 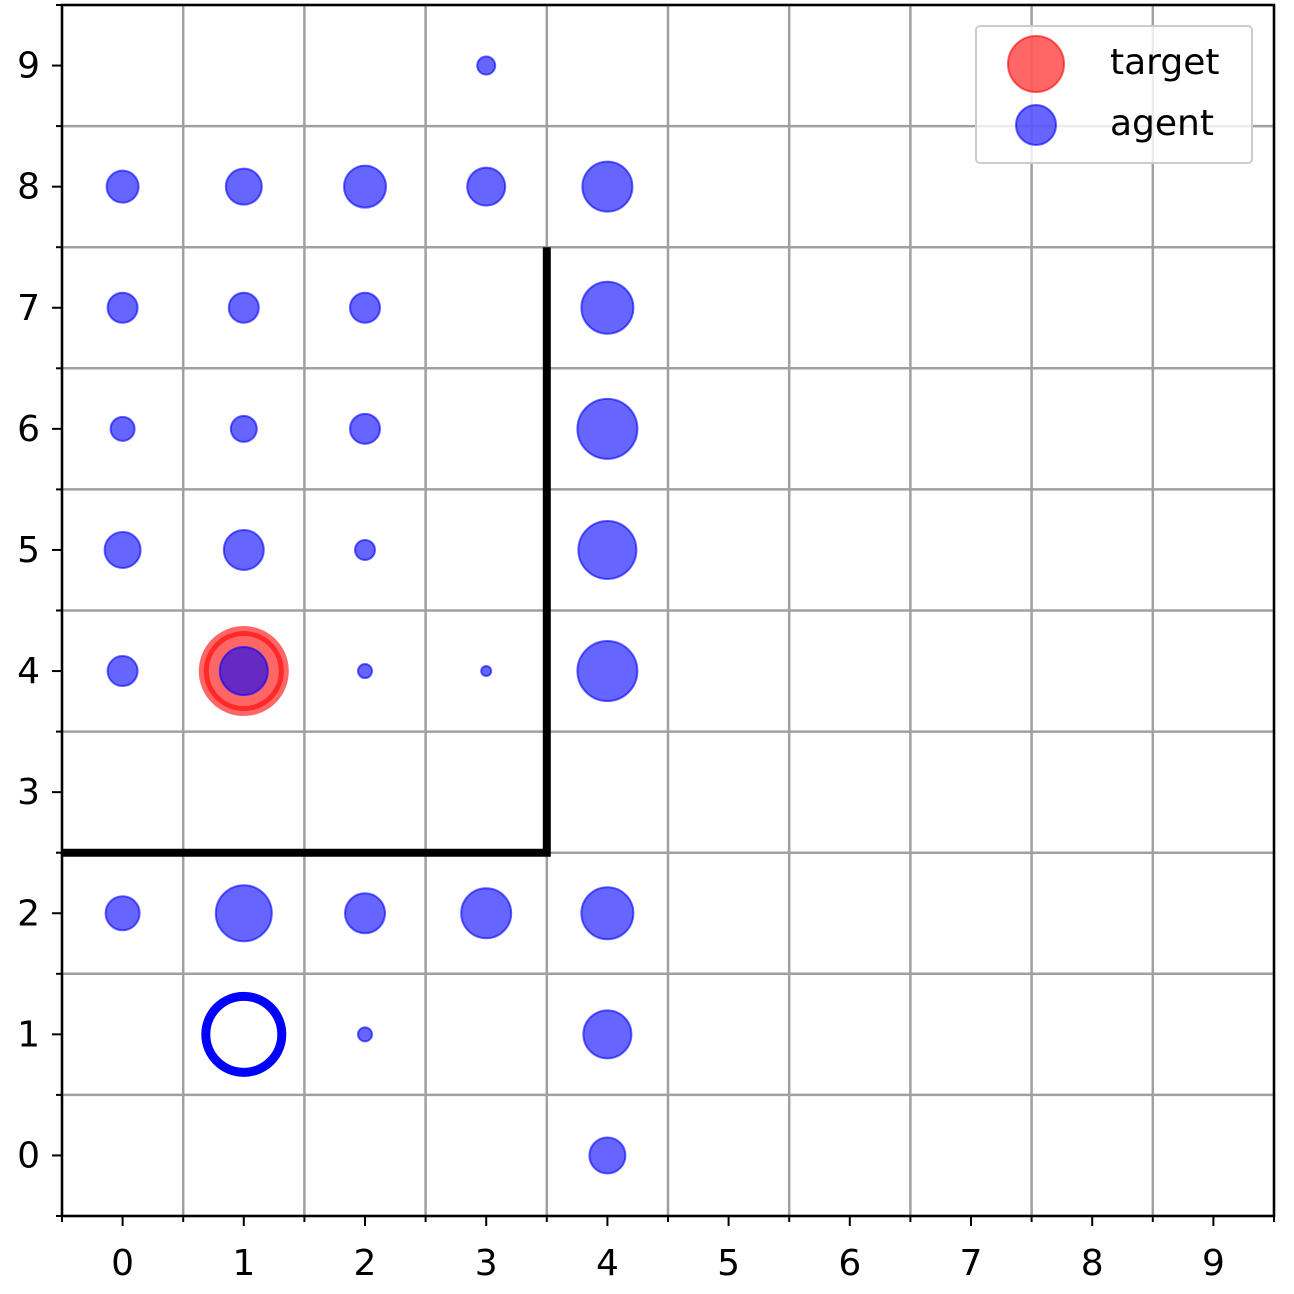 I want to click on legend-label: agent, so click(x=1162, y=123).